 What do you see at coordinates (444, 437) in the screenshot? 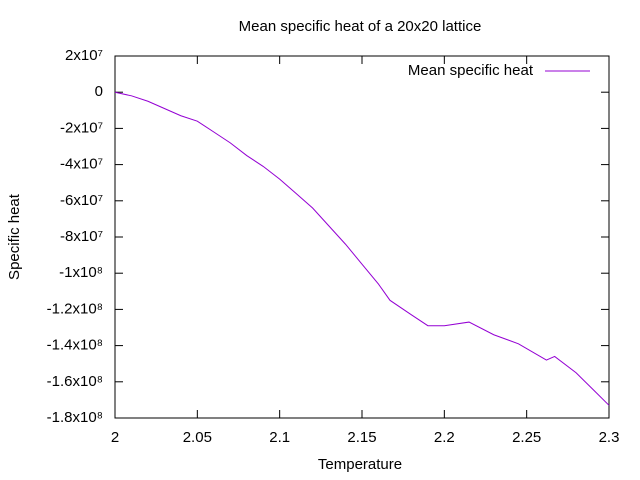
I see `x-tick-label: 2.2` at bounding box center [444, 437].